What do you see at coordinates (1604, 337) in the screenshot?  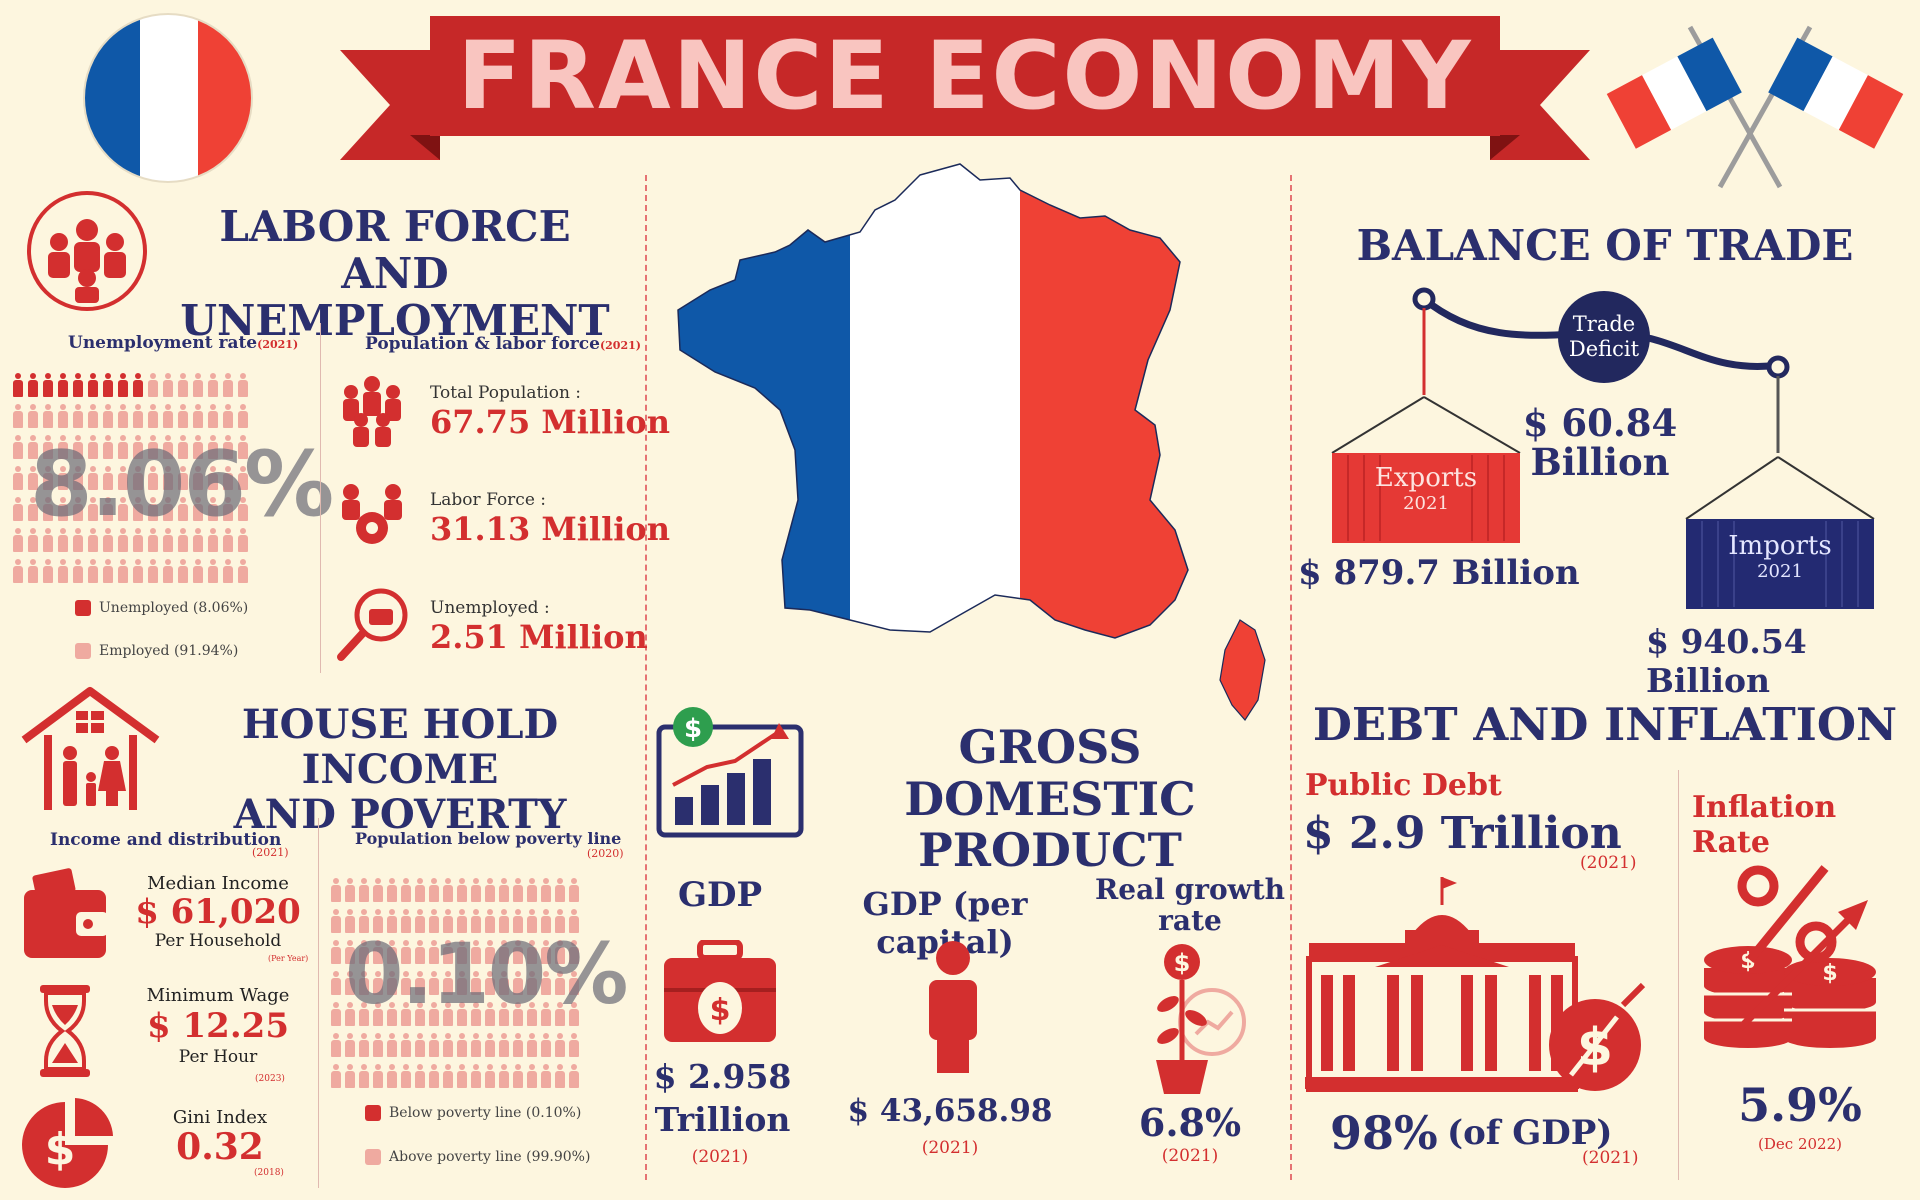 I see `trade-deficit-badge: Trade Deficit` at bounding box center [1604, 337].